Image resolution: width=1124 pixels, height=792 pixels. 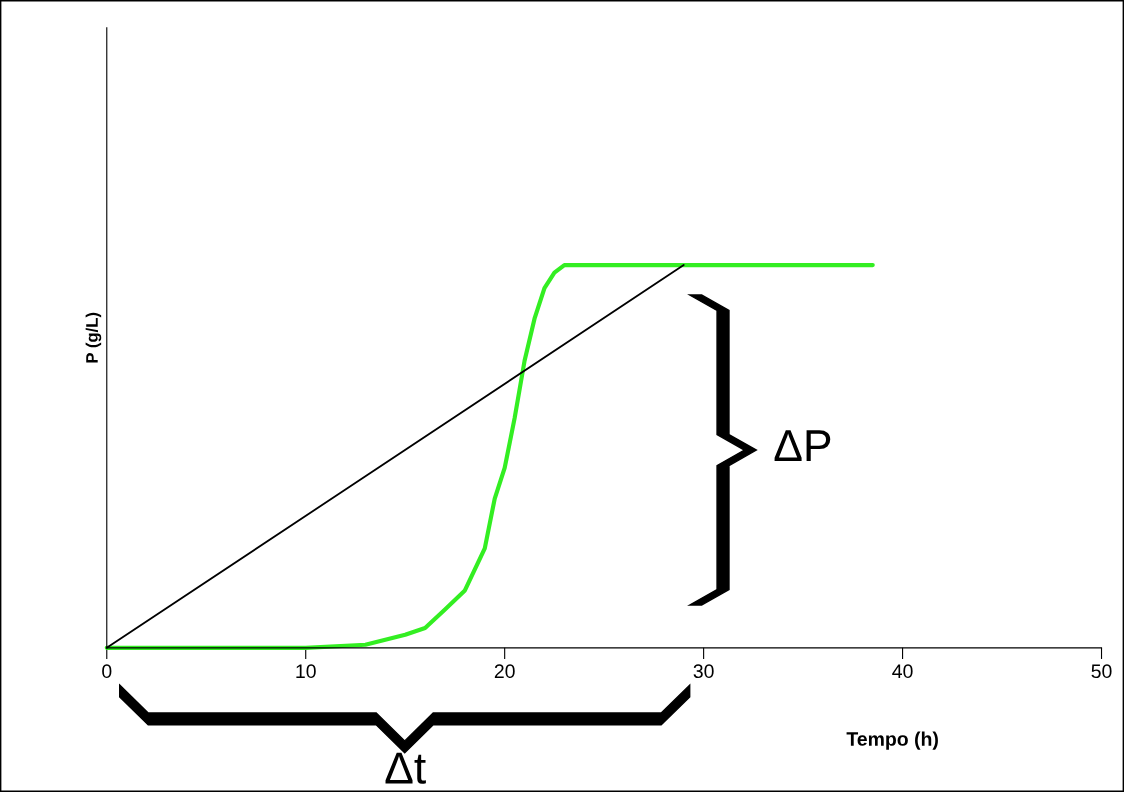 I want to click on x-axis-title: Tempo (h), so click(x=892, y=740).